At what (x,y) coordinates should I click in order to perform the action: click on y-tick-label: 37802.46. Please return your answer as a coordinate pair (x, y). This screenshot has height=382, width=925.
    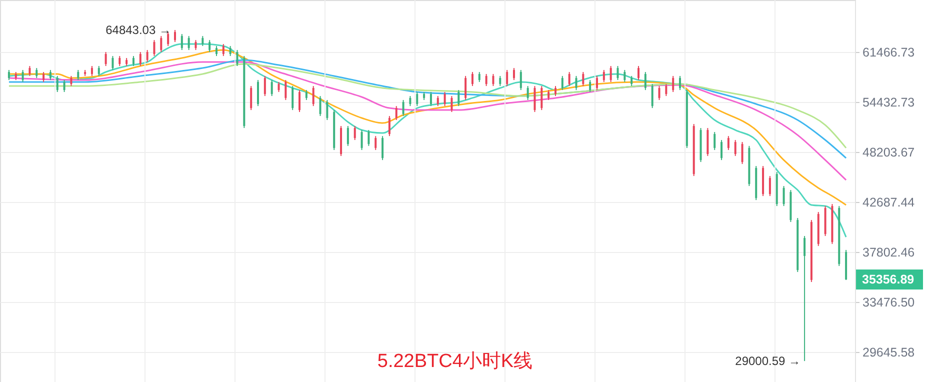
    Looking at the image, I should click on (888, 252).